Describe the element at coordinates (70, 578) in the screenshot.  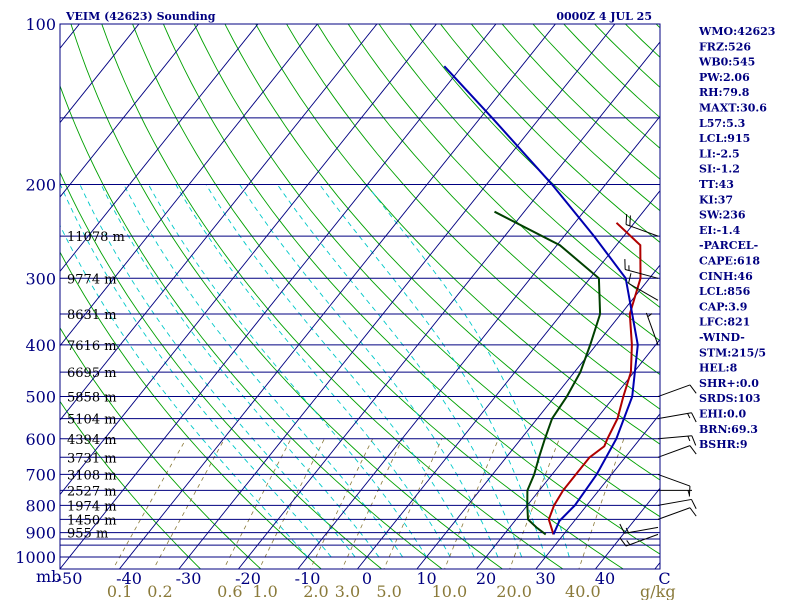
I see `temperature-tick-label: -50` at that location.